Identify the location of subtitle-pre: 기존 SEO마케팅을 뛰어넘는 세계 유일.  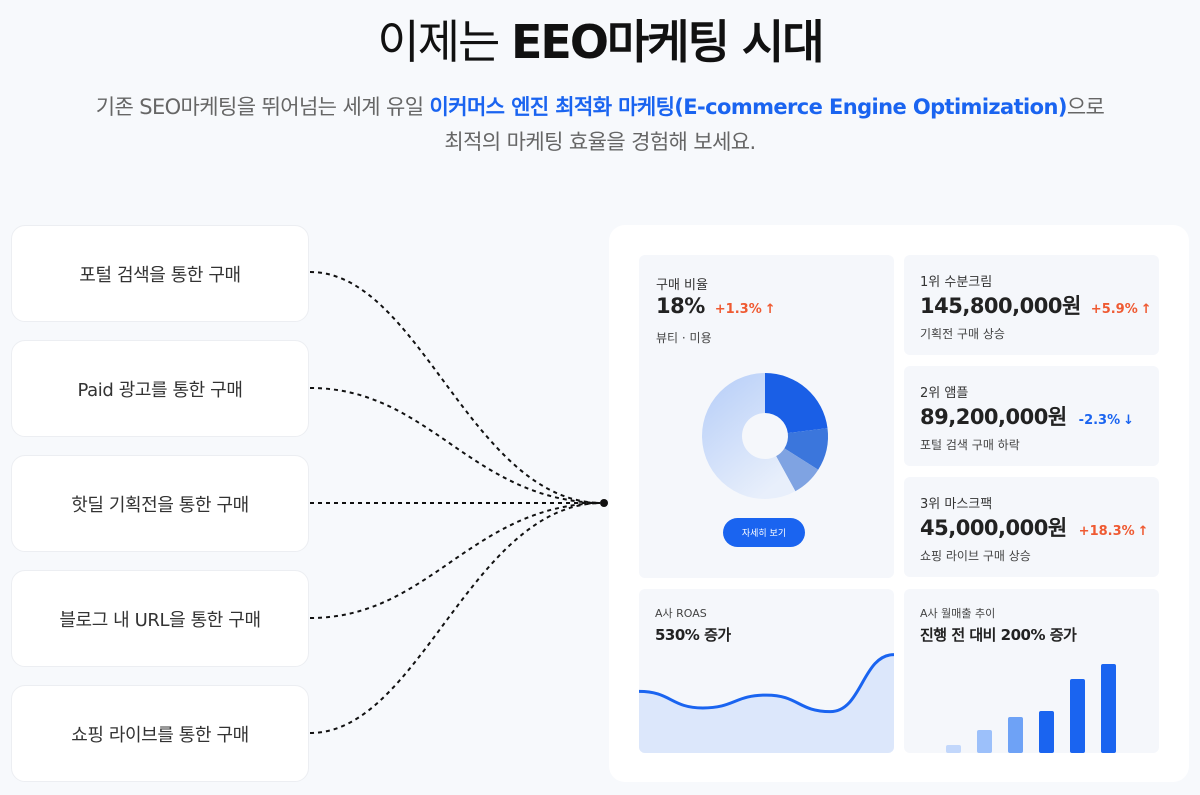
(259, 107).